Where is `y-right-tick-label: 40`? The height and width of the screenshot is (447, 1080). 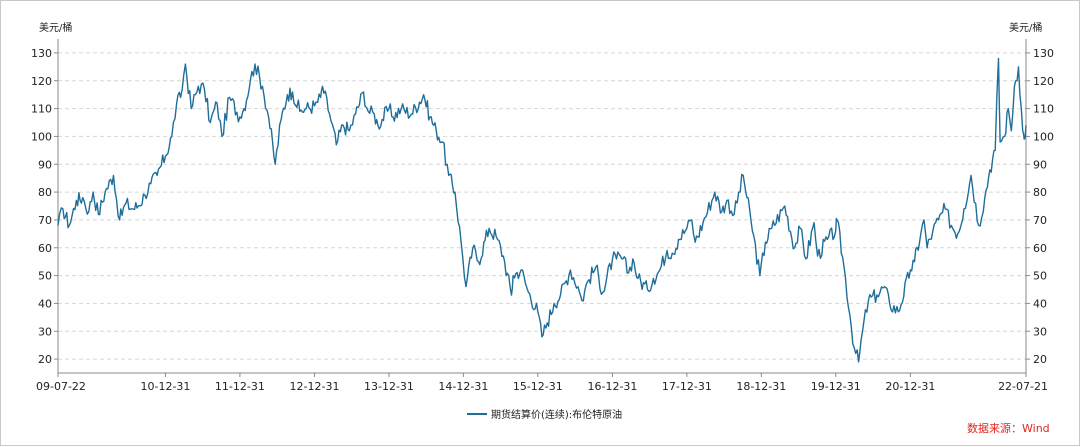 y-right-tick-label: 40 is located at coordinates (1040, 303).